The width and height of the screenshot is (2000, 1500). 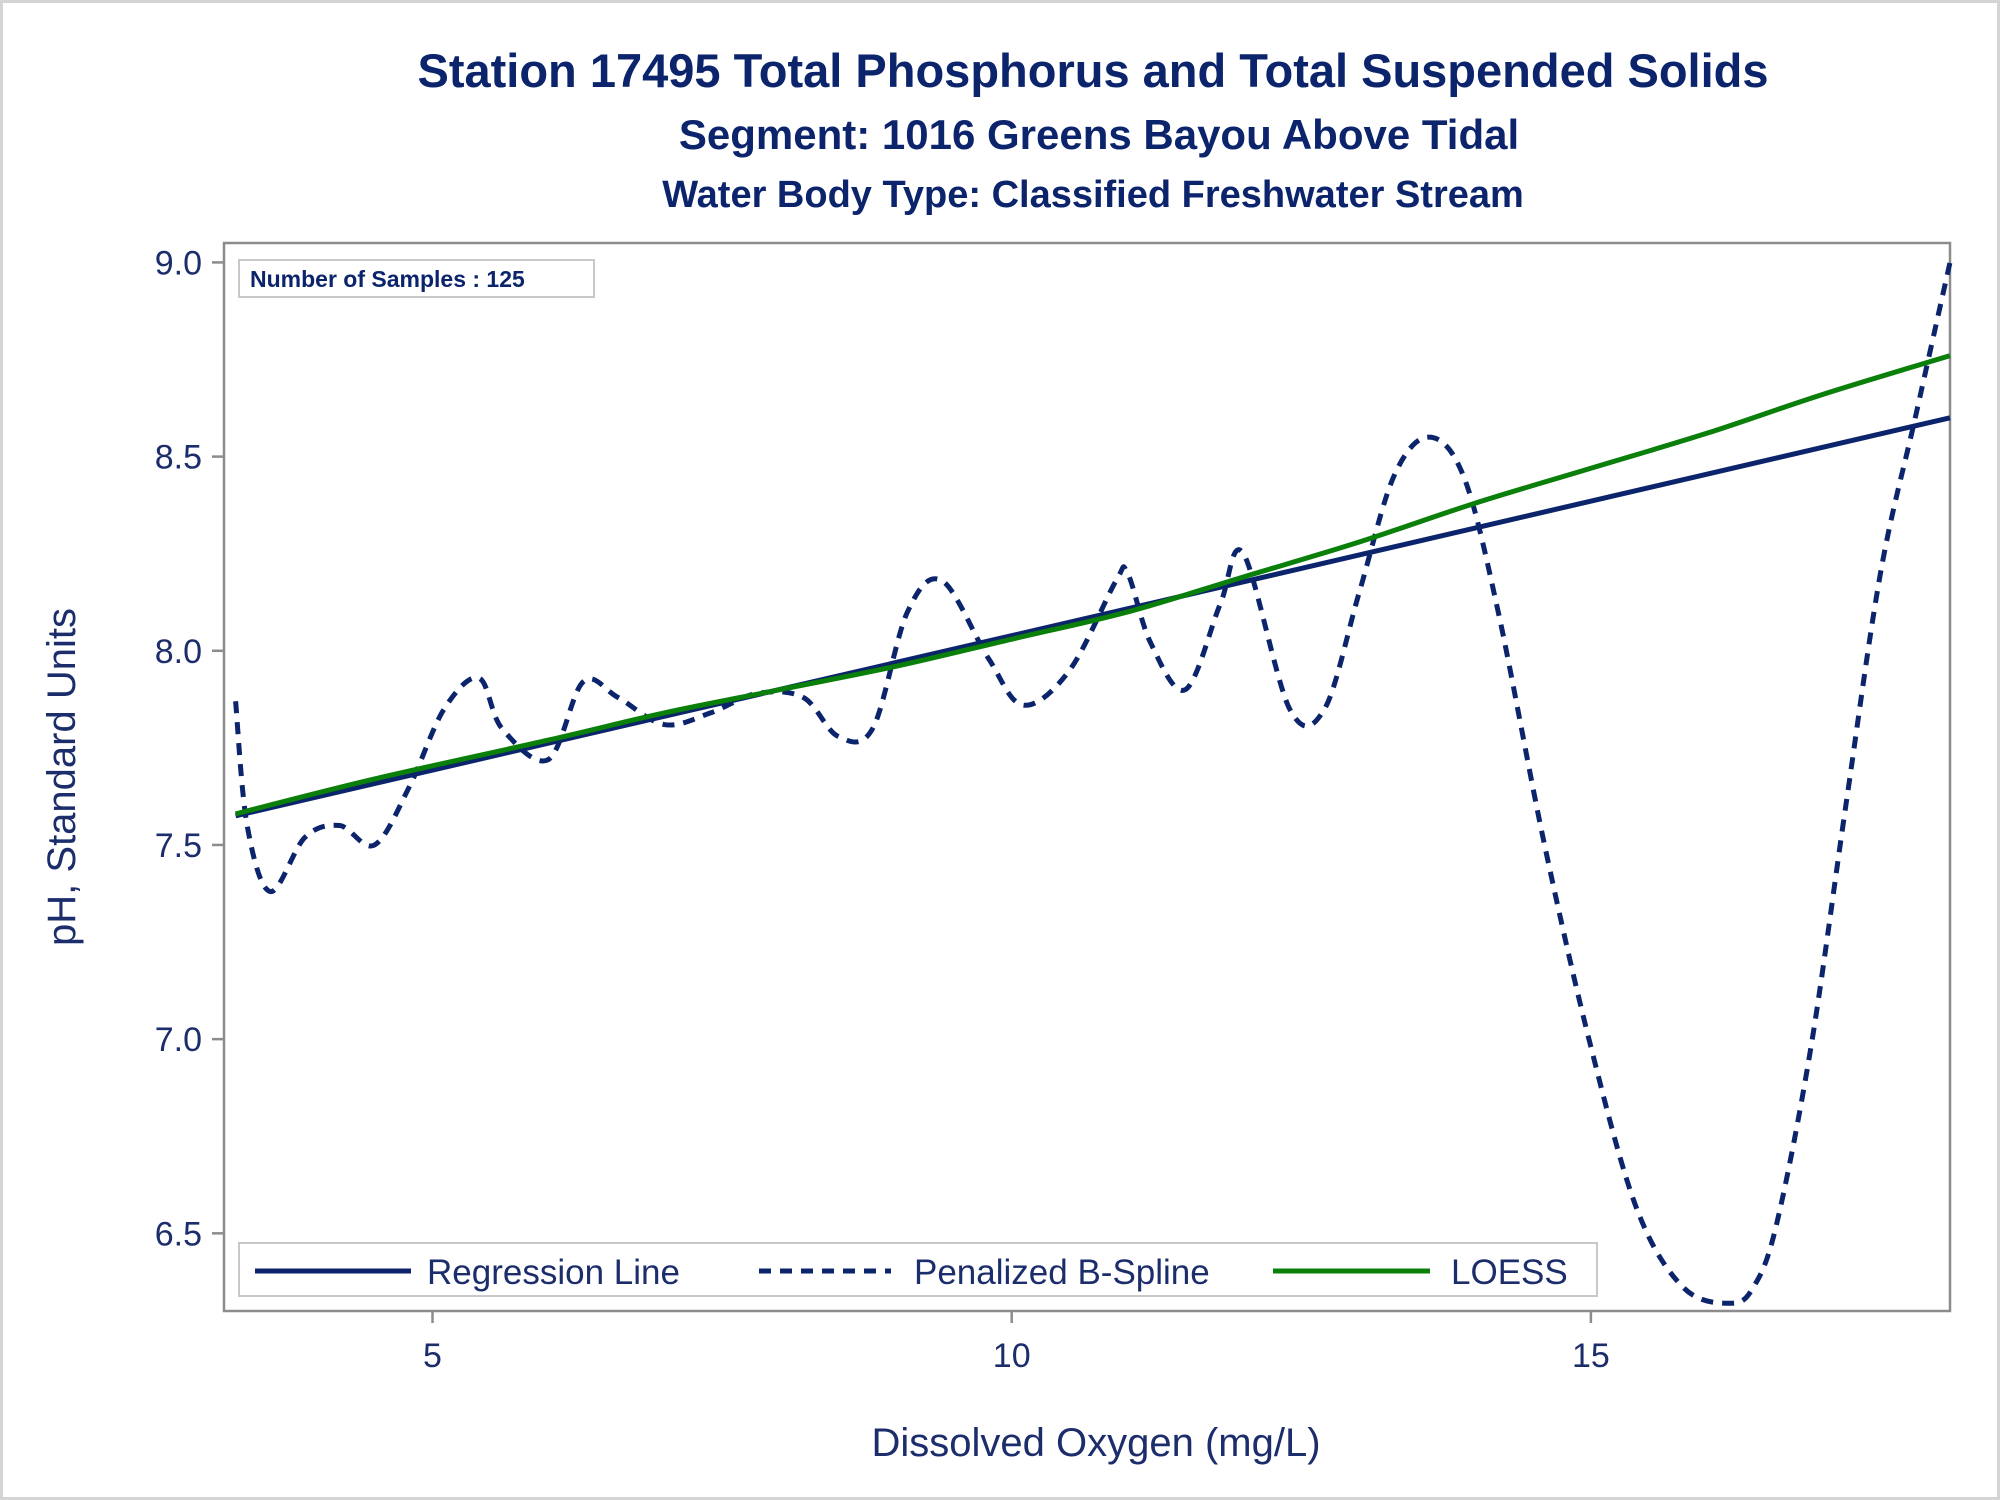 What do you see at coordinates (178, 652) in the screenshot?
I see `y-tick-label: 8.0` at bounding box center [178, 652].